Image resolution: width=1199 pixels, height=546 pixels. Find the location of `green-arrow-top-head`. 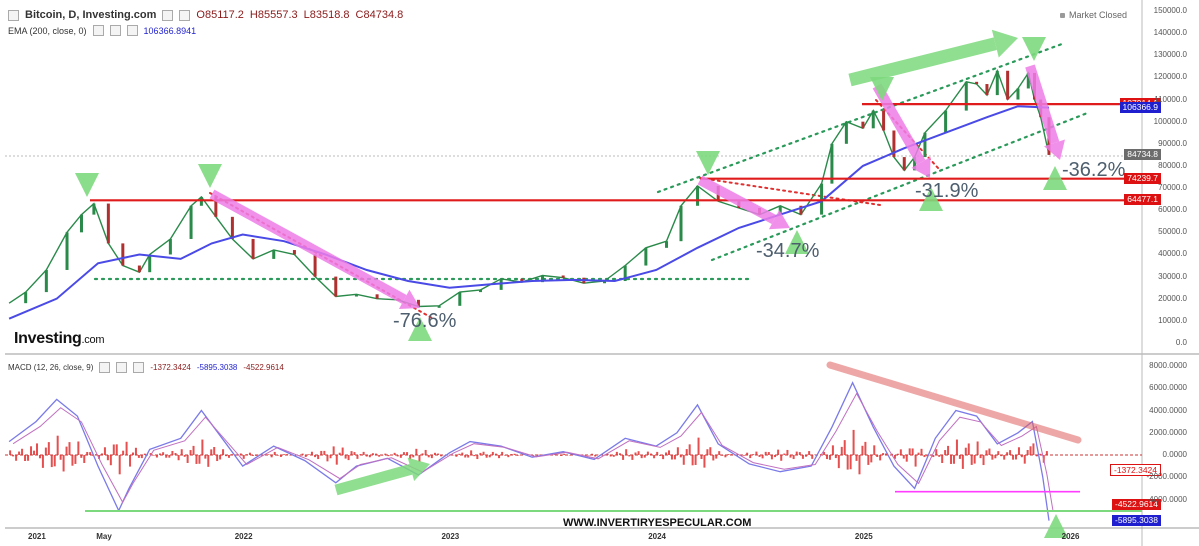

green-arrow-top-head is located at coordinates (1004, 43).